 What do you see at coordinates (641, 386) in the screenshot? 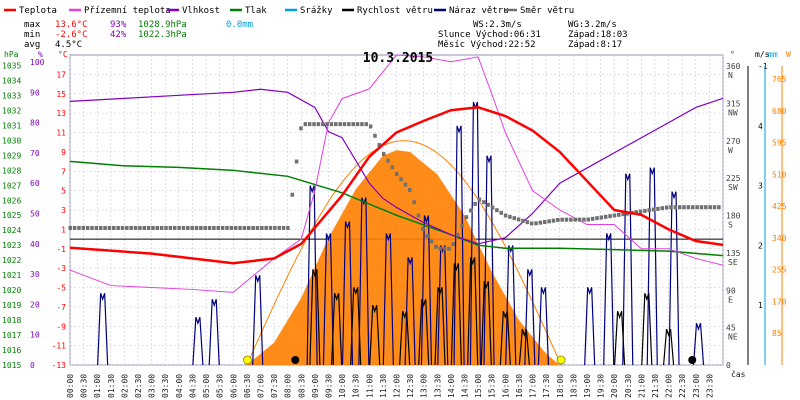
I see `x-tick-label: 21:00` at bounding box center [641, 386].